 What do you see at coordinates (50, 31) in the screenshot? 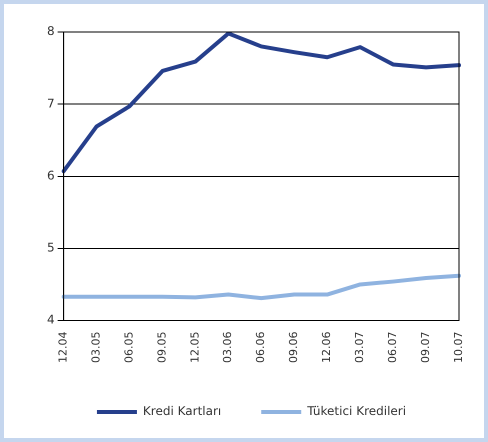
I see `y-tick-label: 8` at bounding box center [50, 31].